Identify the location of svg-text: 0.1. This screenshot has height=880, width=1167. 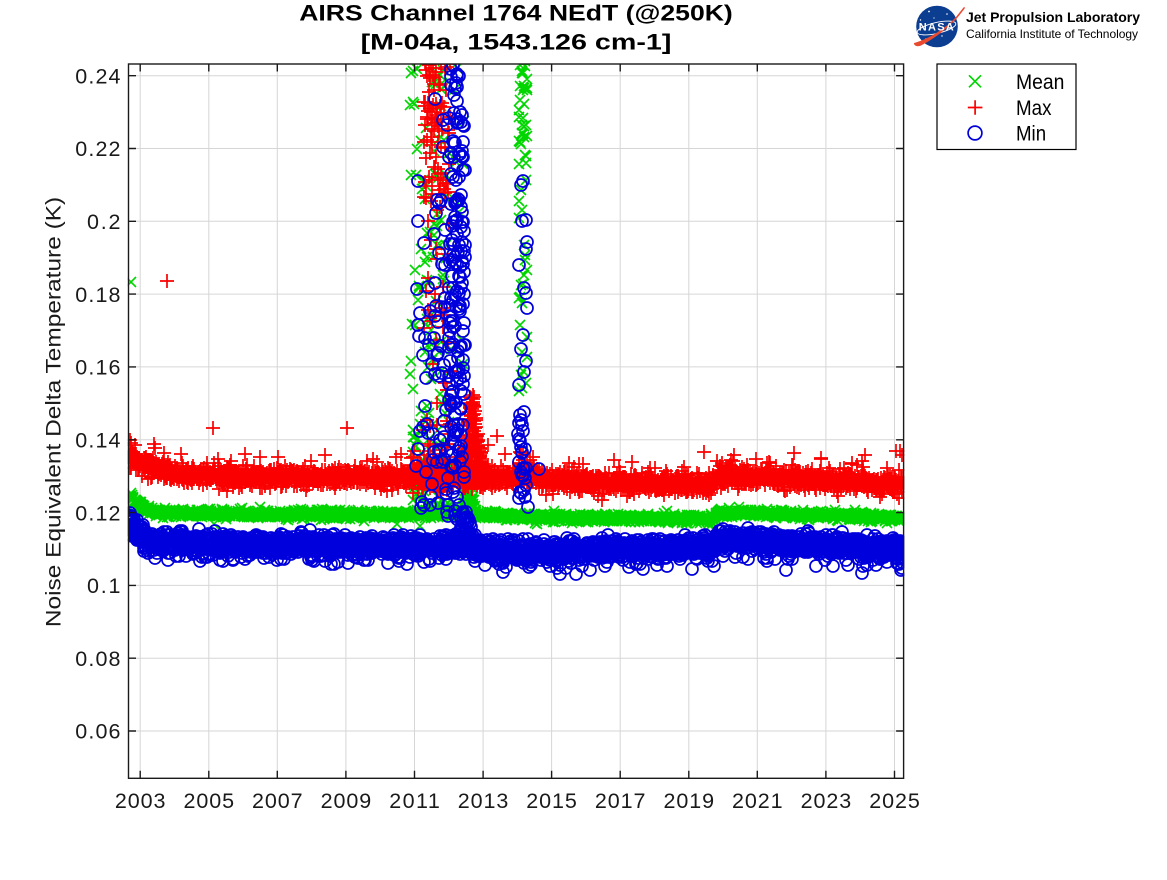
(104, 586).